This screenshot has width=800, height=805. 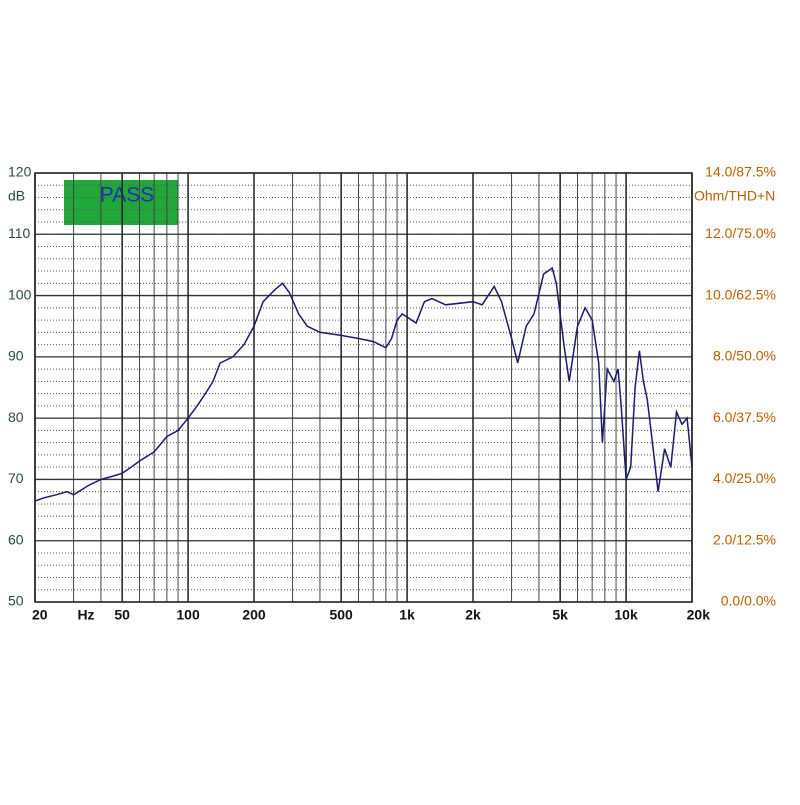 I want to click on x-tick-label: 100, so click(x=188, y=615).